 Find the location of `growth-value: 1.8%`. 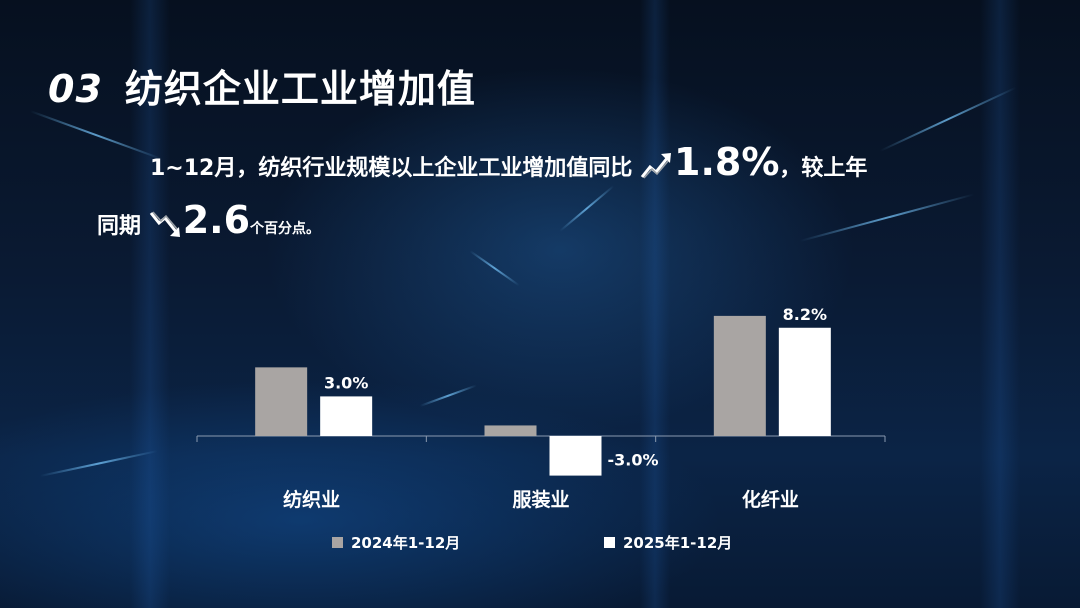

growth-value: 1.8% is located at coordinates (727, 162).